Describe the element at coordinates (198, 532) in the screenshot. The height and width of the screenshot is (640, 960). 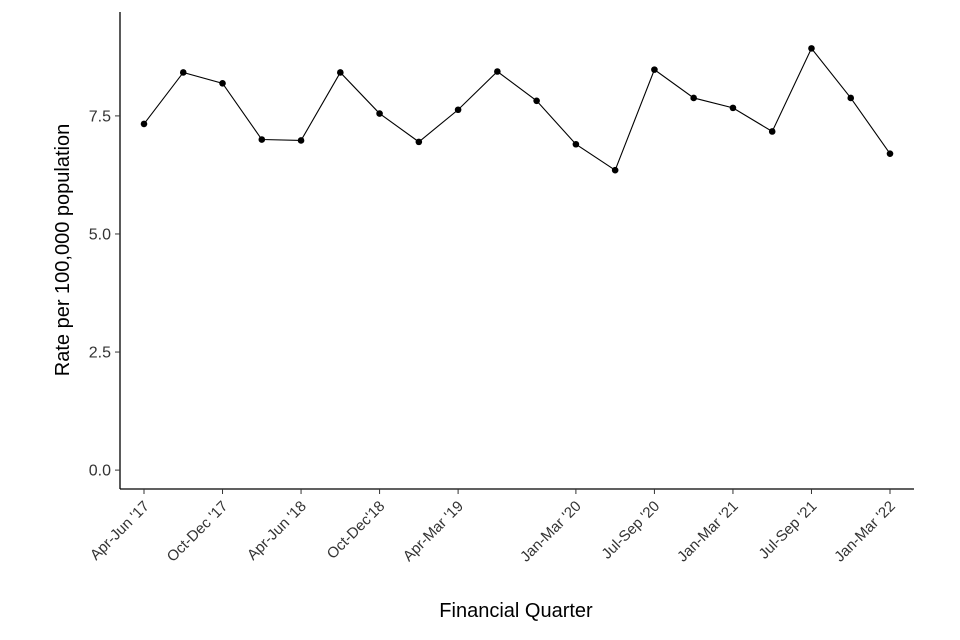
I see `x-tick-label: Oct-Dec '17` at that location.